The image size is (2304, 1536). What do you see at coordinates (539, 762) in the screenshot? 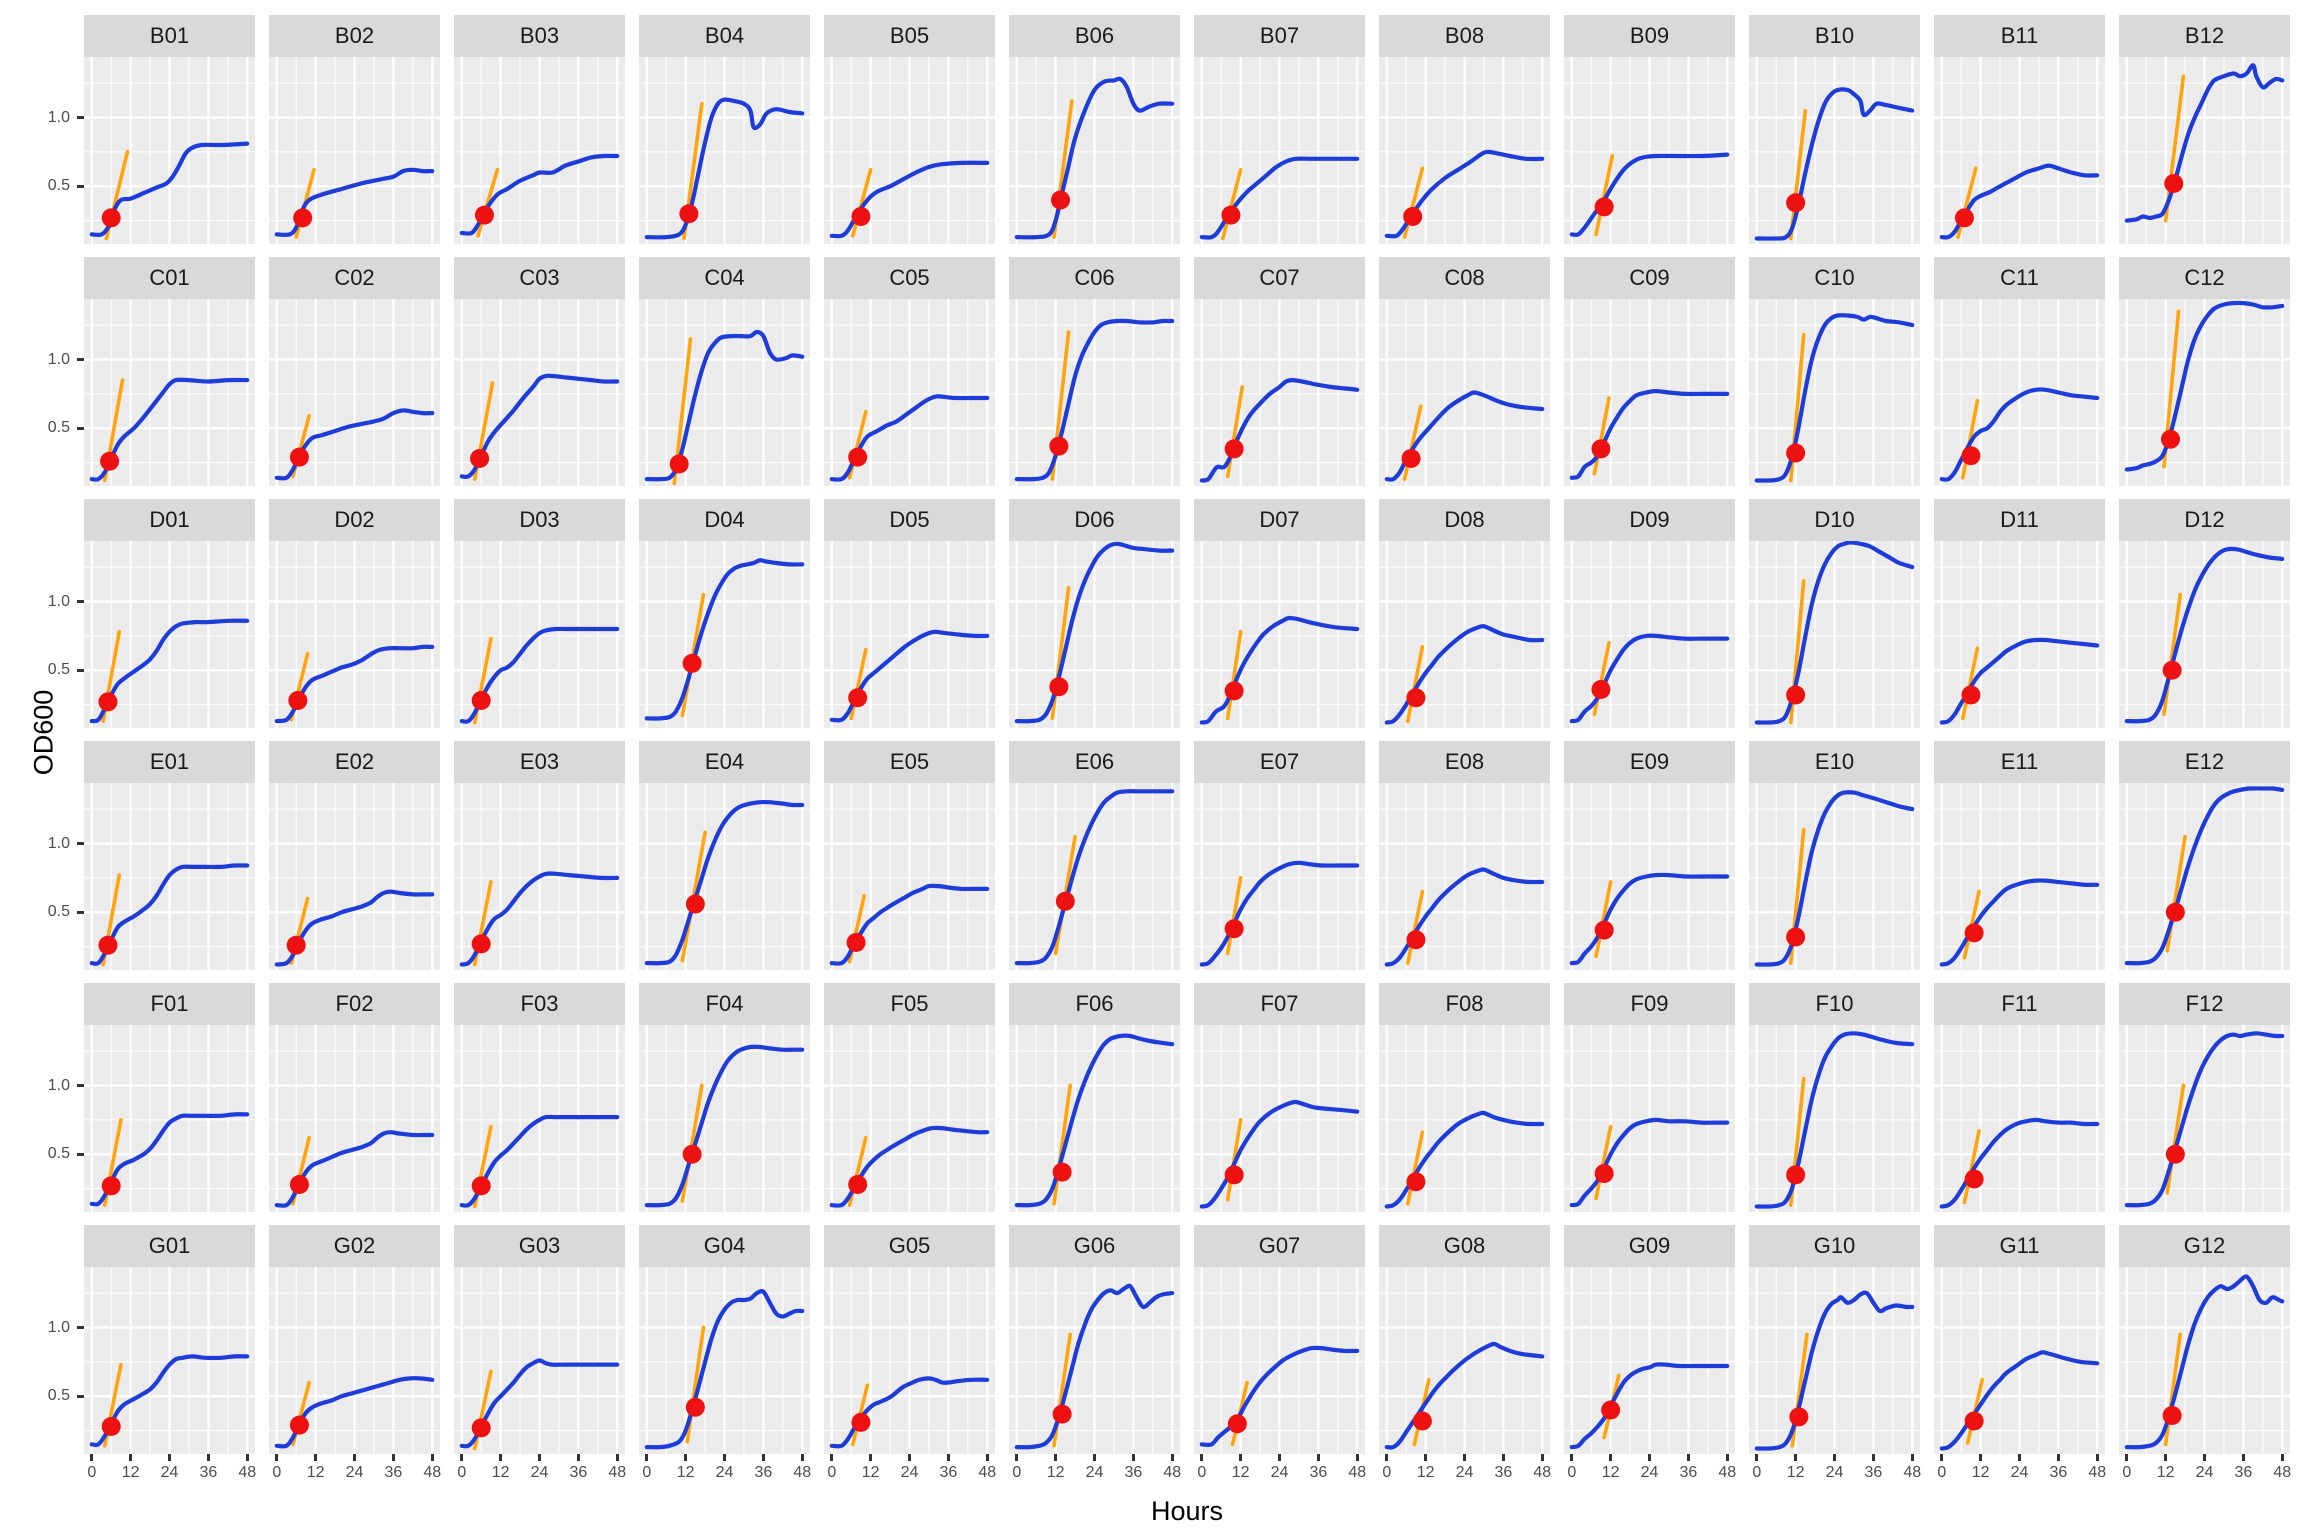
I see `facet-strip-label: E03` at bounding box center [539, 762].